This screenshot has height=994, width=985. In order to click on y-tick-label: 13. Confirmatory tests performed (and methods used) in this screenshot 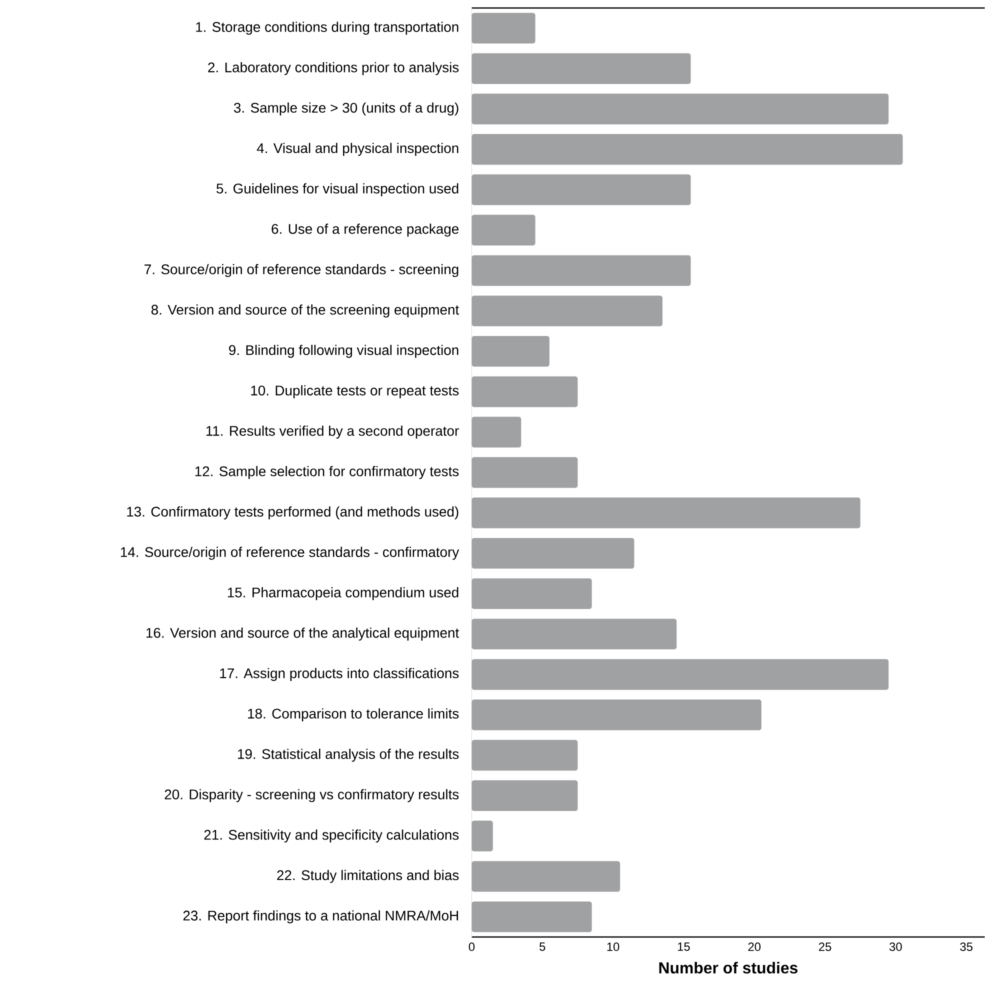, I will do `click(292, 513)`.